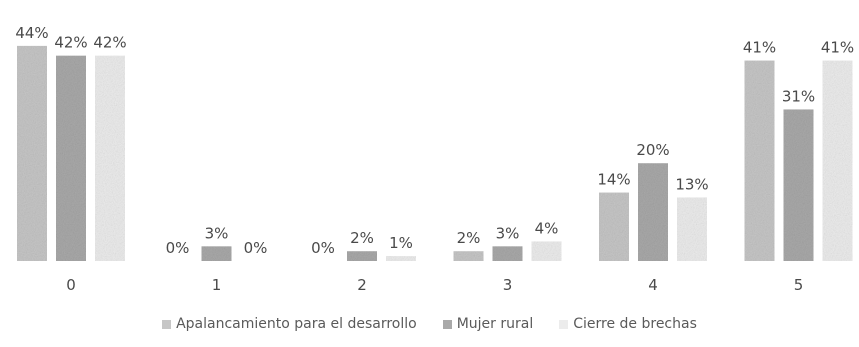 Image resolution: width=859 pixels, height=347 pixels. What do you see at coordinates (256, 248) in the screenshot?
I see `data-label-1-series-2: 0%` at bounding box center [256, 248].